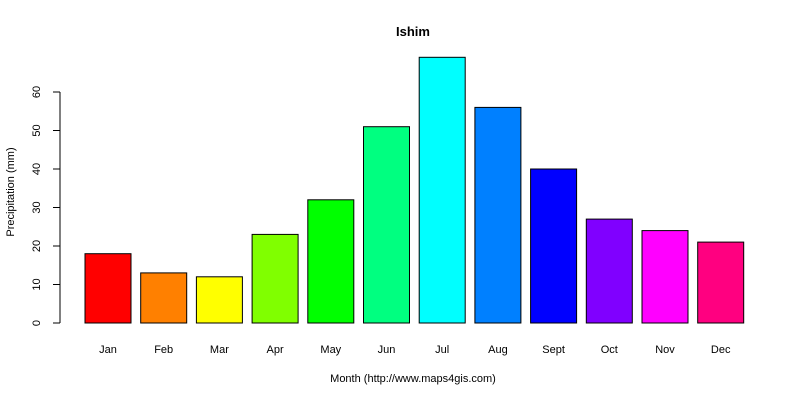 This screenshot has height=400, width=800. Describe the element at coordinates (37, 207) in the screenshot. I see `y-tick-label: 30` at that location.